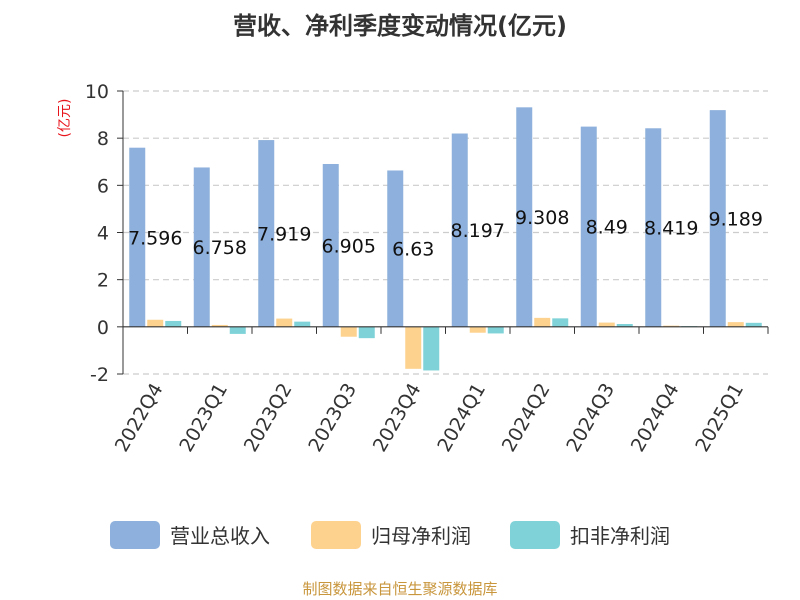 This screenshot has height=600, width=800. What do you see at coordinates (399, 589) in the screenshot?
I see `source-note: 制图数据来自恒生聚源数据库` at bounding box center [399, 589].